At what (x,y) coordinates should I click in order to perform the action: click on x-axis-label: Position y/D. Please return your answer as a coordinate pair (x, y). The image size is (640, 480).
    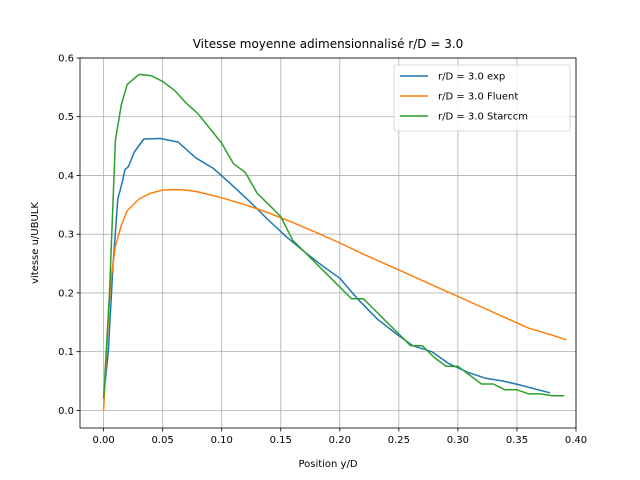
    Looking at the image, I should click on (327, 464).